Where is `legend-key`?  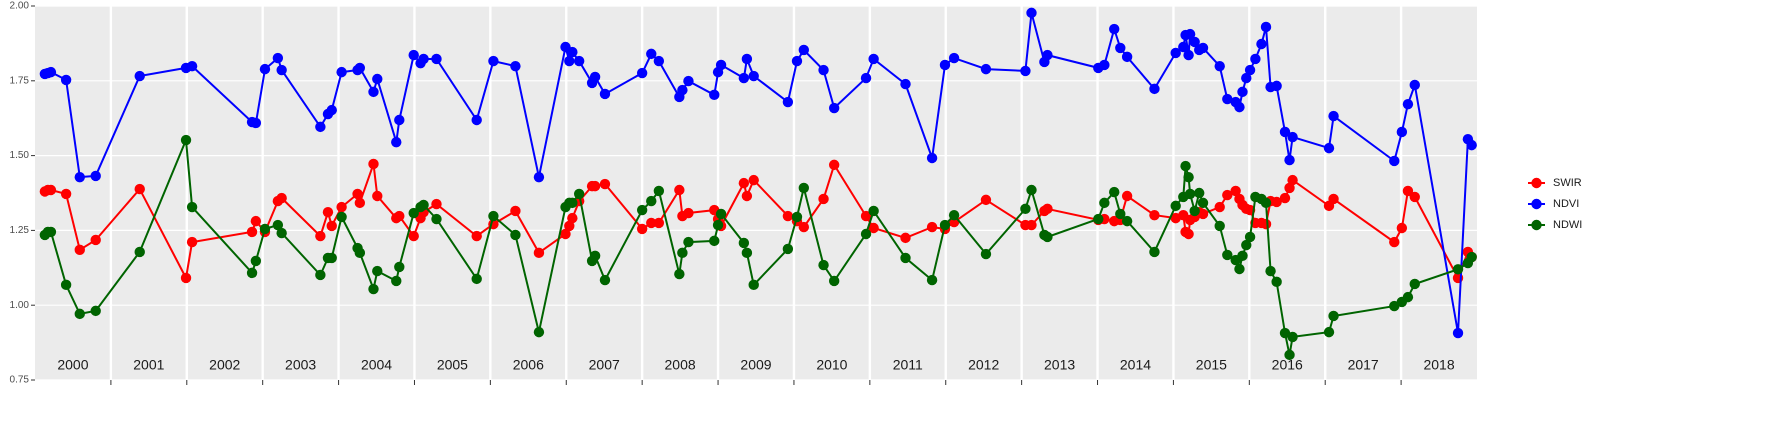
legend-key is located at coordinates (1536, 204).